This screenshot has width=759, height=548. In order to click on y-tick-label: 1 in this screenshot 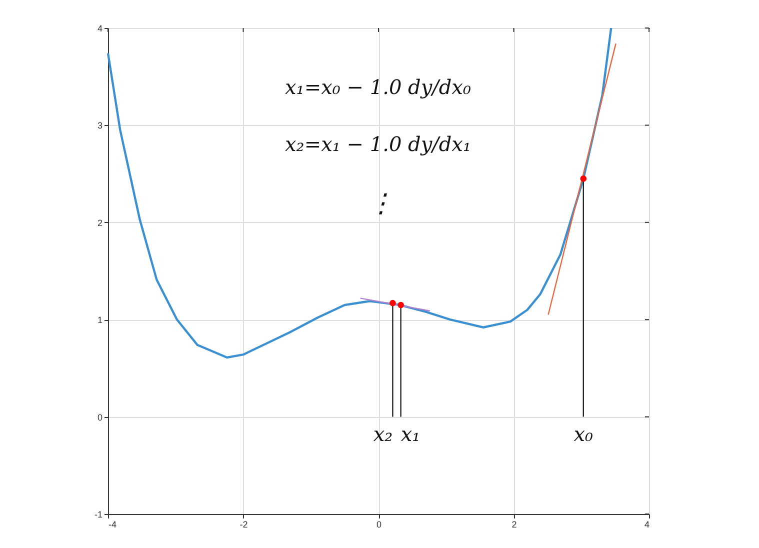, I will do `click(99, 320)`.